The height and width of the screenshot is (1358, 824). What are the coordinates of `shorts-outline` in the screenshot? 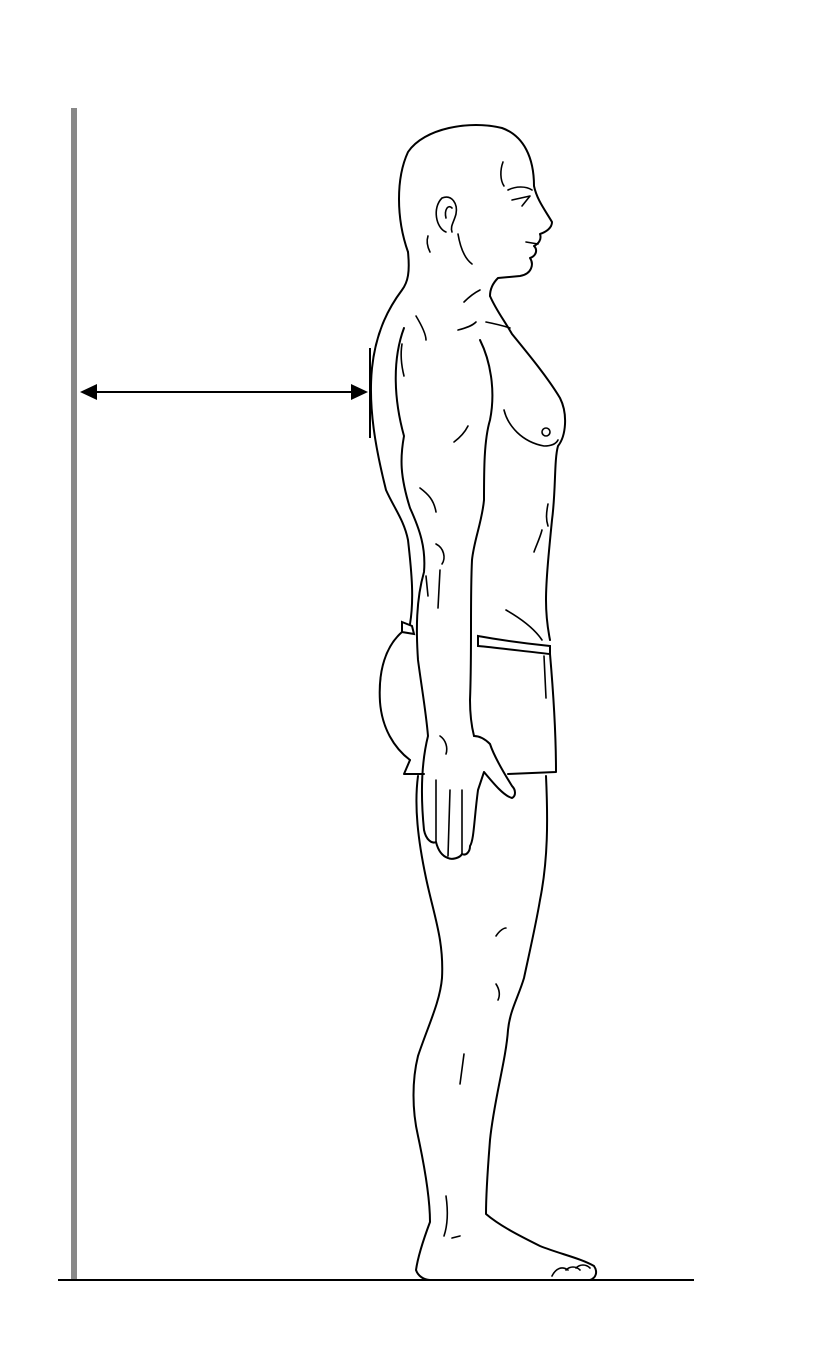 It's located at (480, 714).